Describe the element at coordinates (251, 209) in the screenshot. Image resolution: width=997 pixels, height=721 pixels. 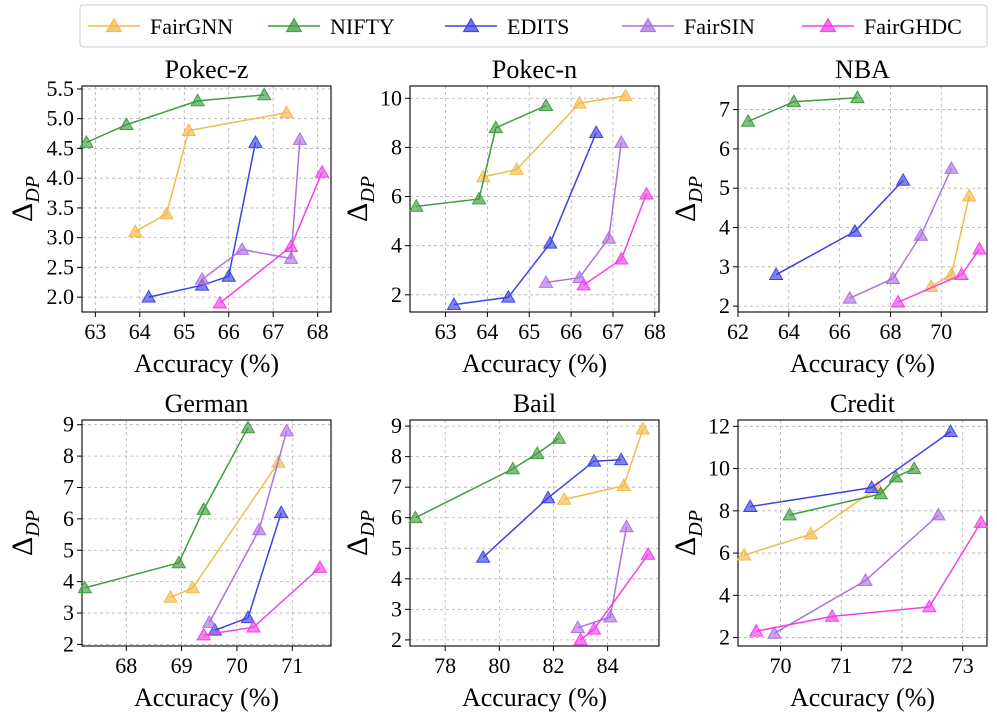
I see `series-line-fairsin-pokec-z` at that location.